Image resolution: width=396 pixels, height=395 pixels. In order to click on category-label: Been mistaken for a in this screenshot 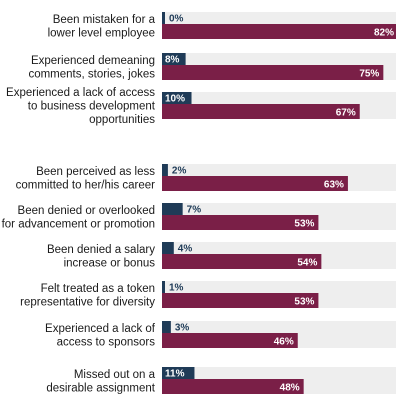, I will do `click(104, 20)`.